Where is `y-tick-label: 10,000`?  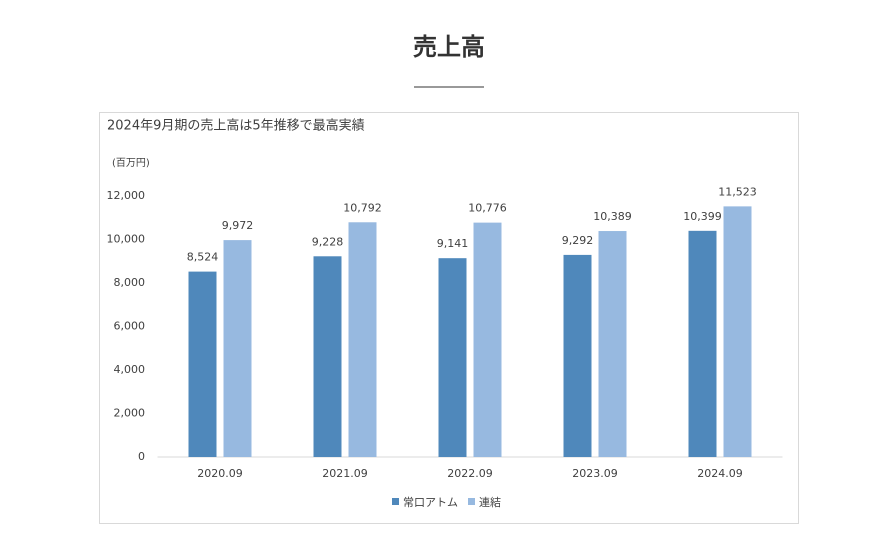
y-tick-label: 10,000 is located at coordinates (126, 239).